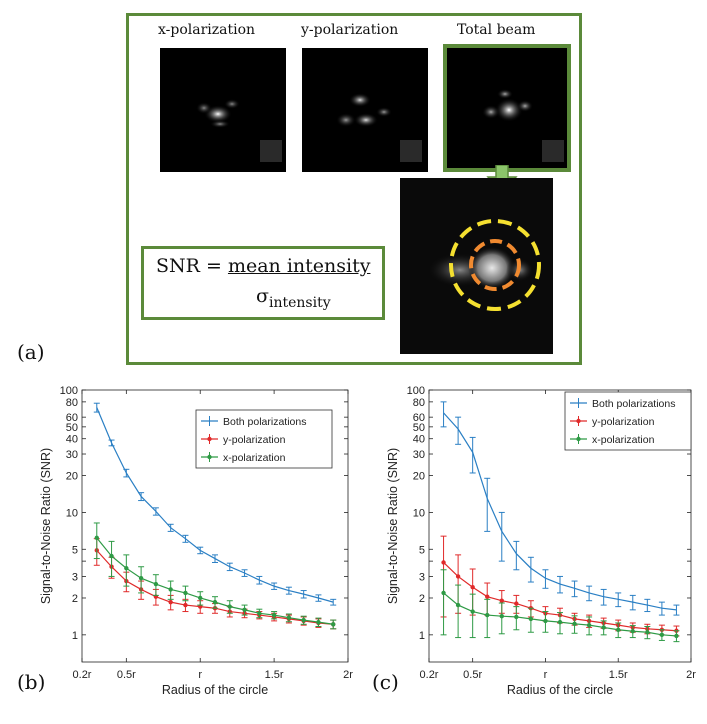 The width and height of the screenshot is (707, 724). I want to click on snr-formula-denominator: σintensity, so click(293, 298).